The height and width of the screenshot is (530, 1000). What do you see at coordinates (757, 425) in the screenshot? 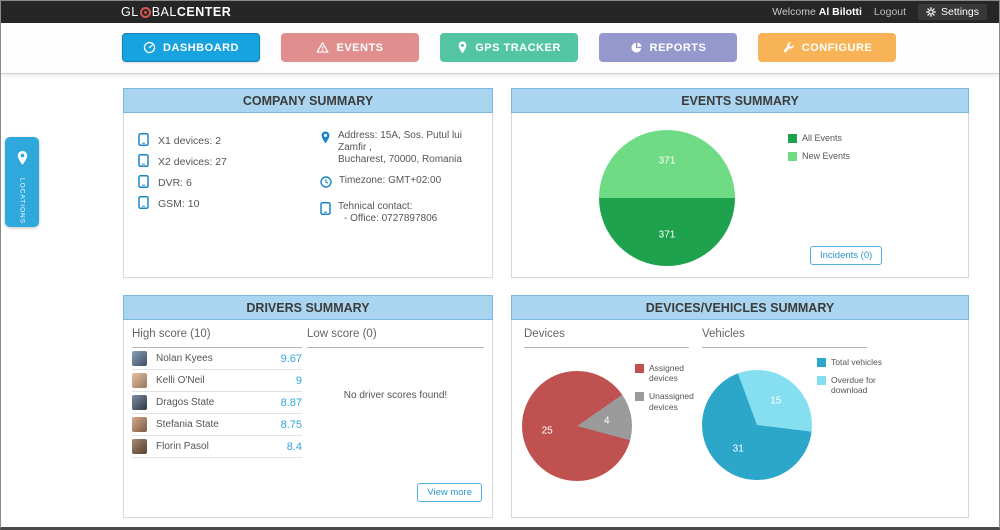
I see `vehicles-pie-chart: 31 15` at bounding box center [757, 425].